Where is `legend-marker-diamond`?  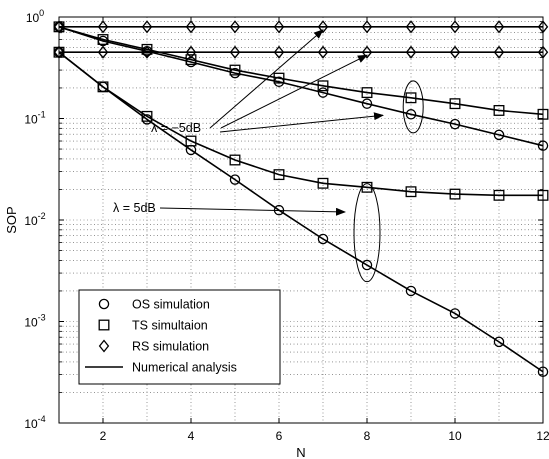 legend-marker-diamond is located at coordinates (104, 346).